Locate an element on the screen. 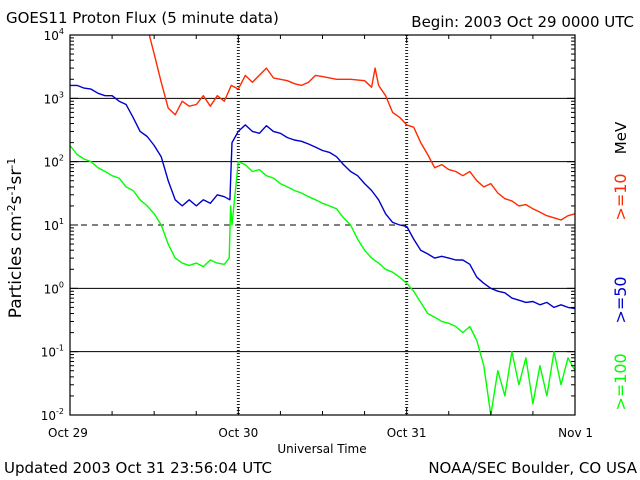  begin-label: Begin: 2003 Oct 29 0000 UTC is located at coordinates (522, 22).